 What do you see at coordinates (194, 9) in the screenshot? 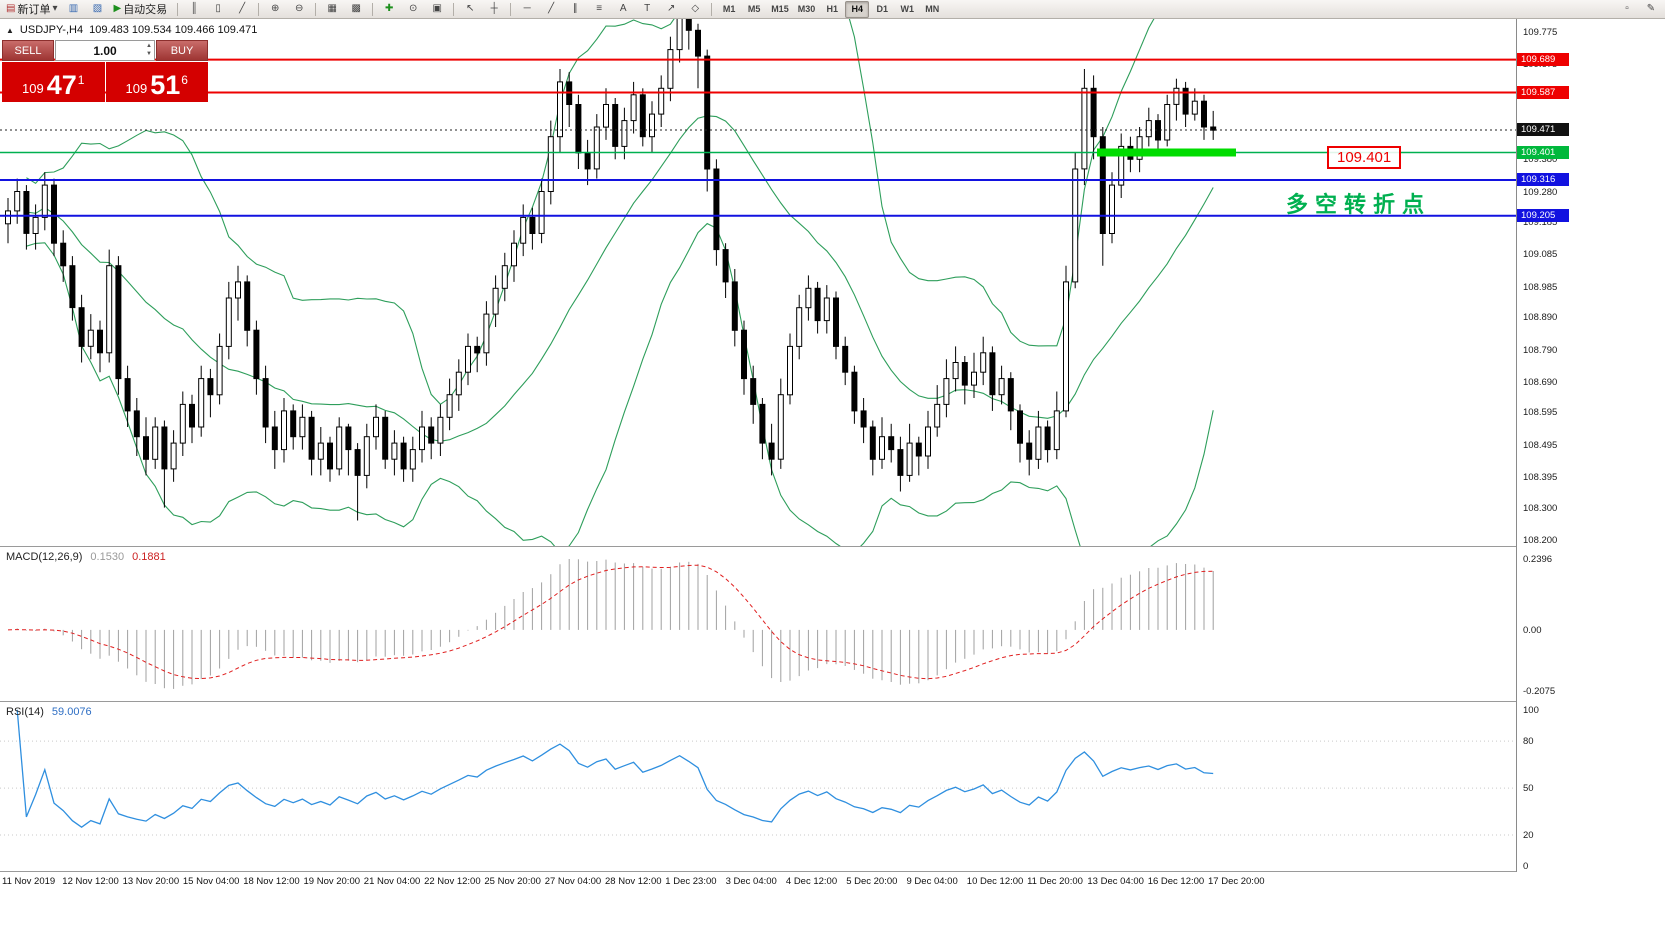
I see `bar-chart-button: ║` at bounding box center [194, 9].